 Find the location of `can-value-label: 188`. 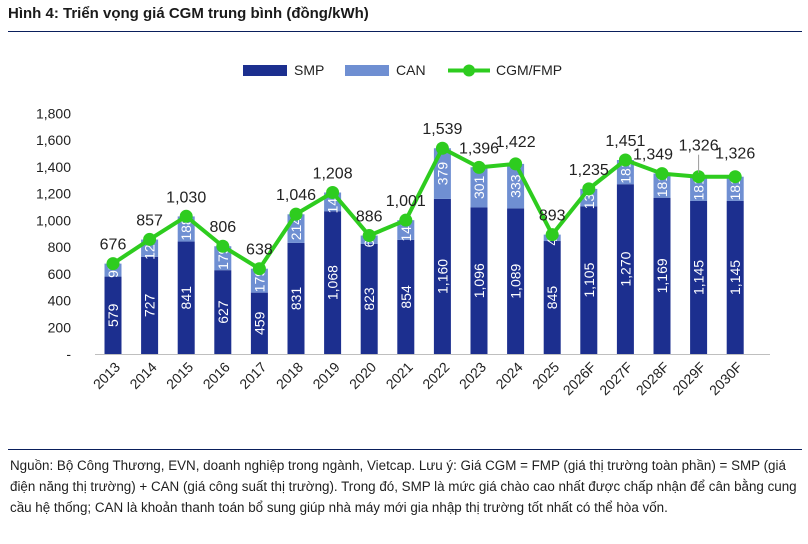

can-value-label: 188 is located at coordinates (186, 229).